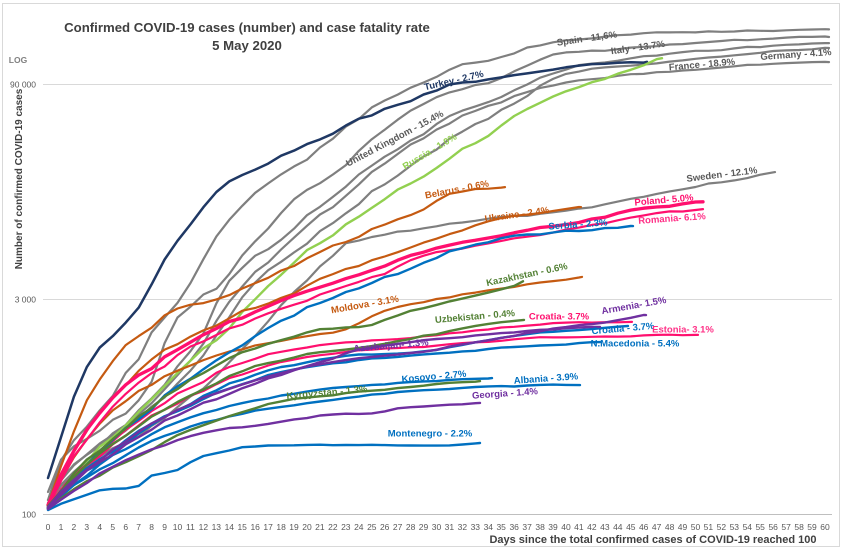 The width and height of the screenshot is (844, 559). I want to click on svg-text: 31, so click(450, 527).